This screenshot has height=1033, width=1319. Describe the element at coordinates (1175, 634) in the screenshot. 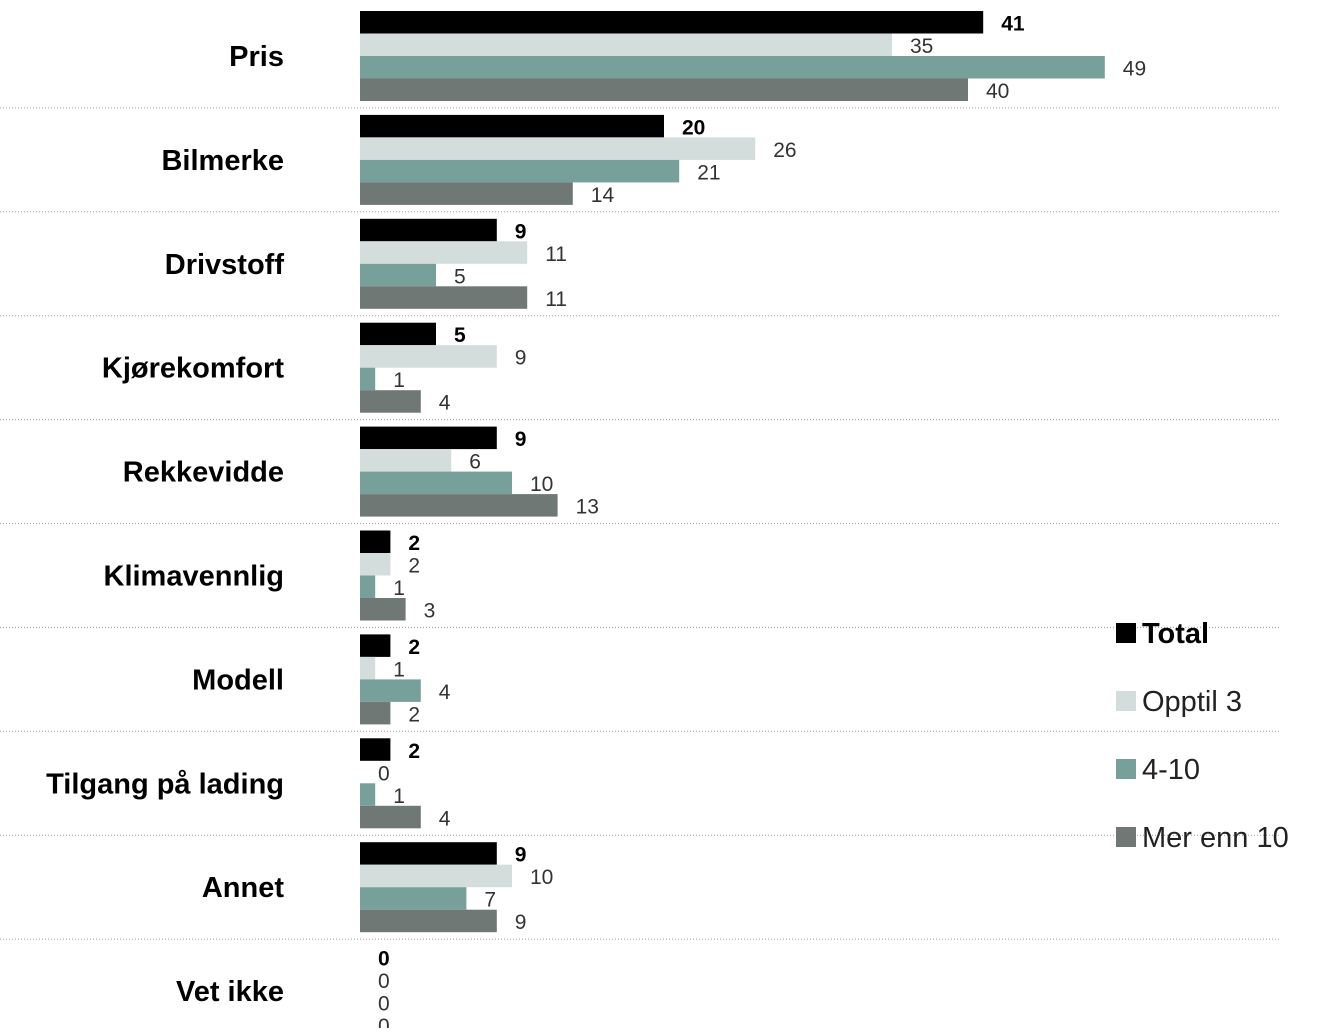

I see `legend-label: Total` at that location.